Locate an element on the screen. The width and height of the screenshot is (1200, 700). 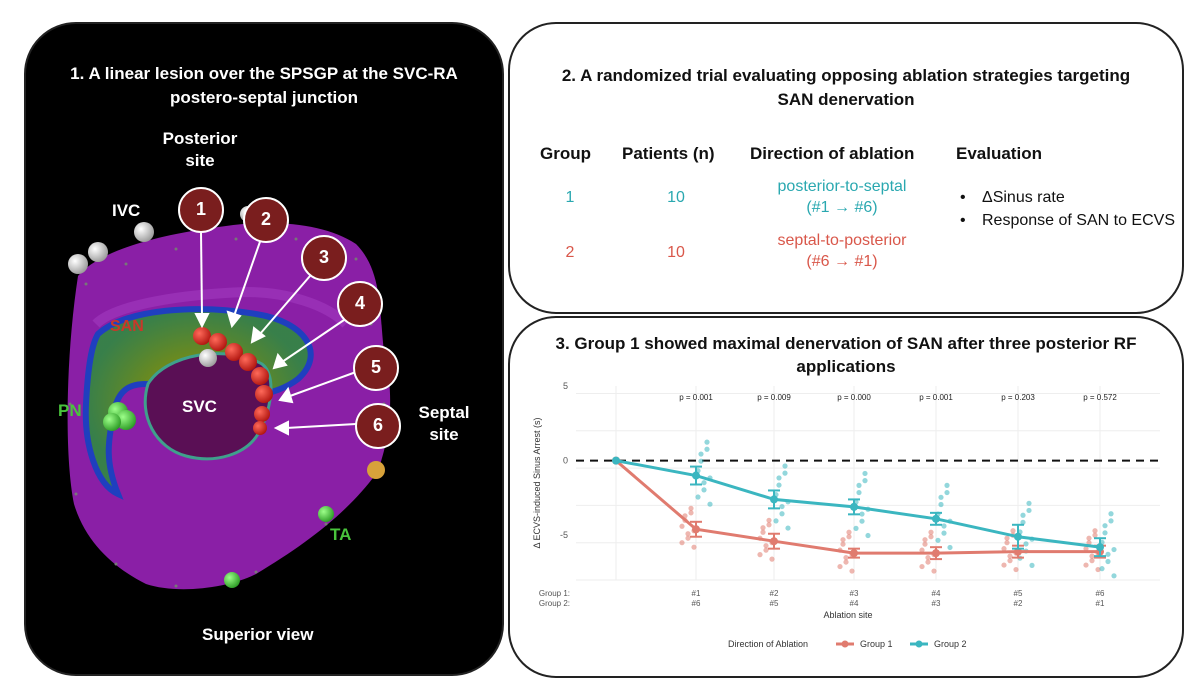
legend-swatch-dot is located at coordinates (845, 644).